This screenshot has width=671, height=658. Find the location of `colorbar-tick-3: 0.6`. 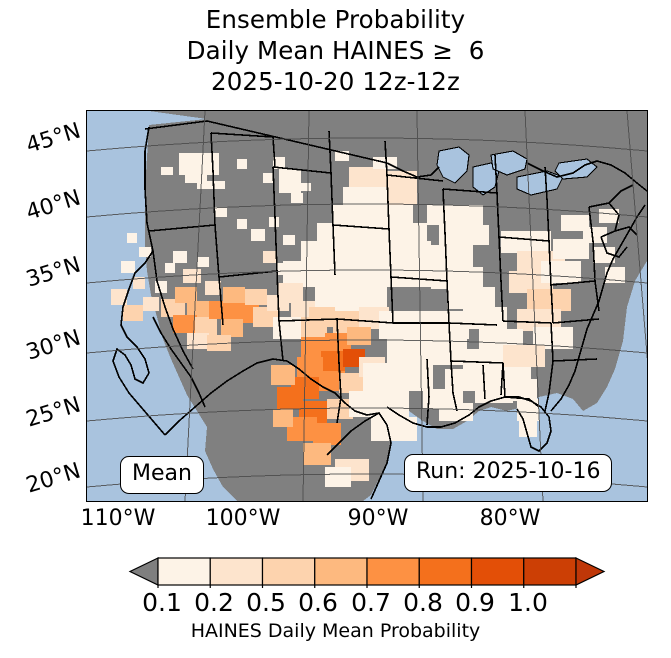

colorbar-tick-3: 0.6 is located at coordinates (318, 602).